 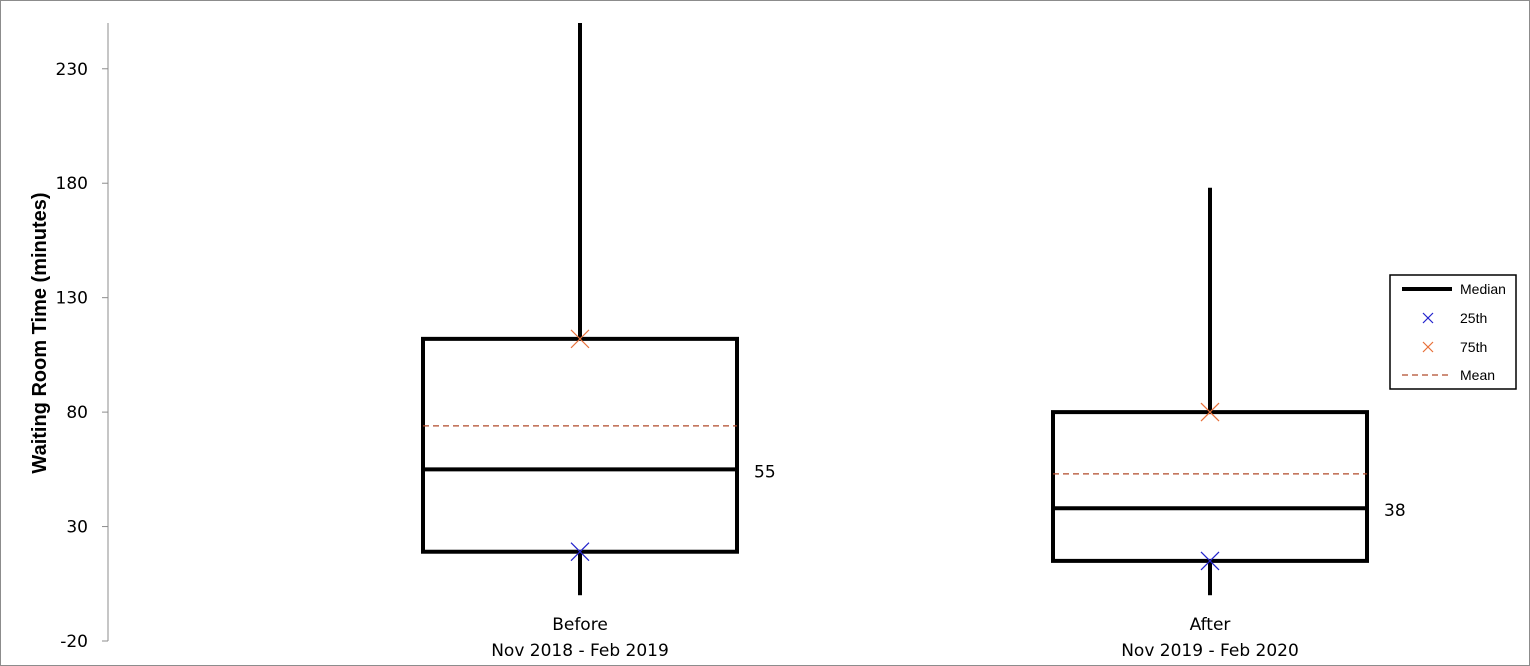 What do you see at coordinates (765, 472) in the screenshot?
I see `median-value-label: 55` at bounding box center [765, 472].